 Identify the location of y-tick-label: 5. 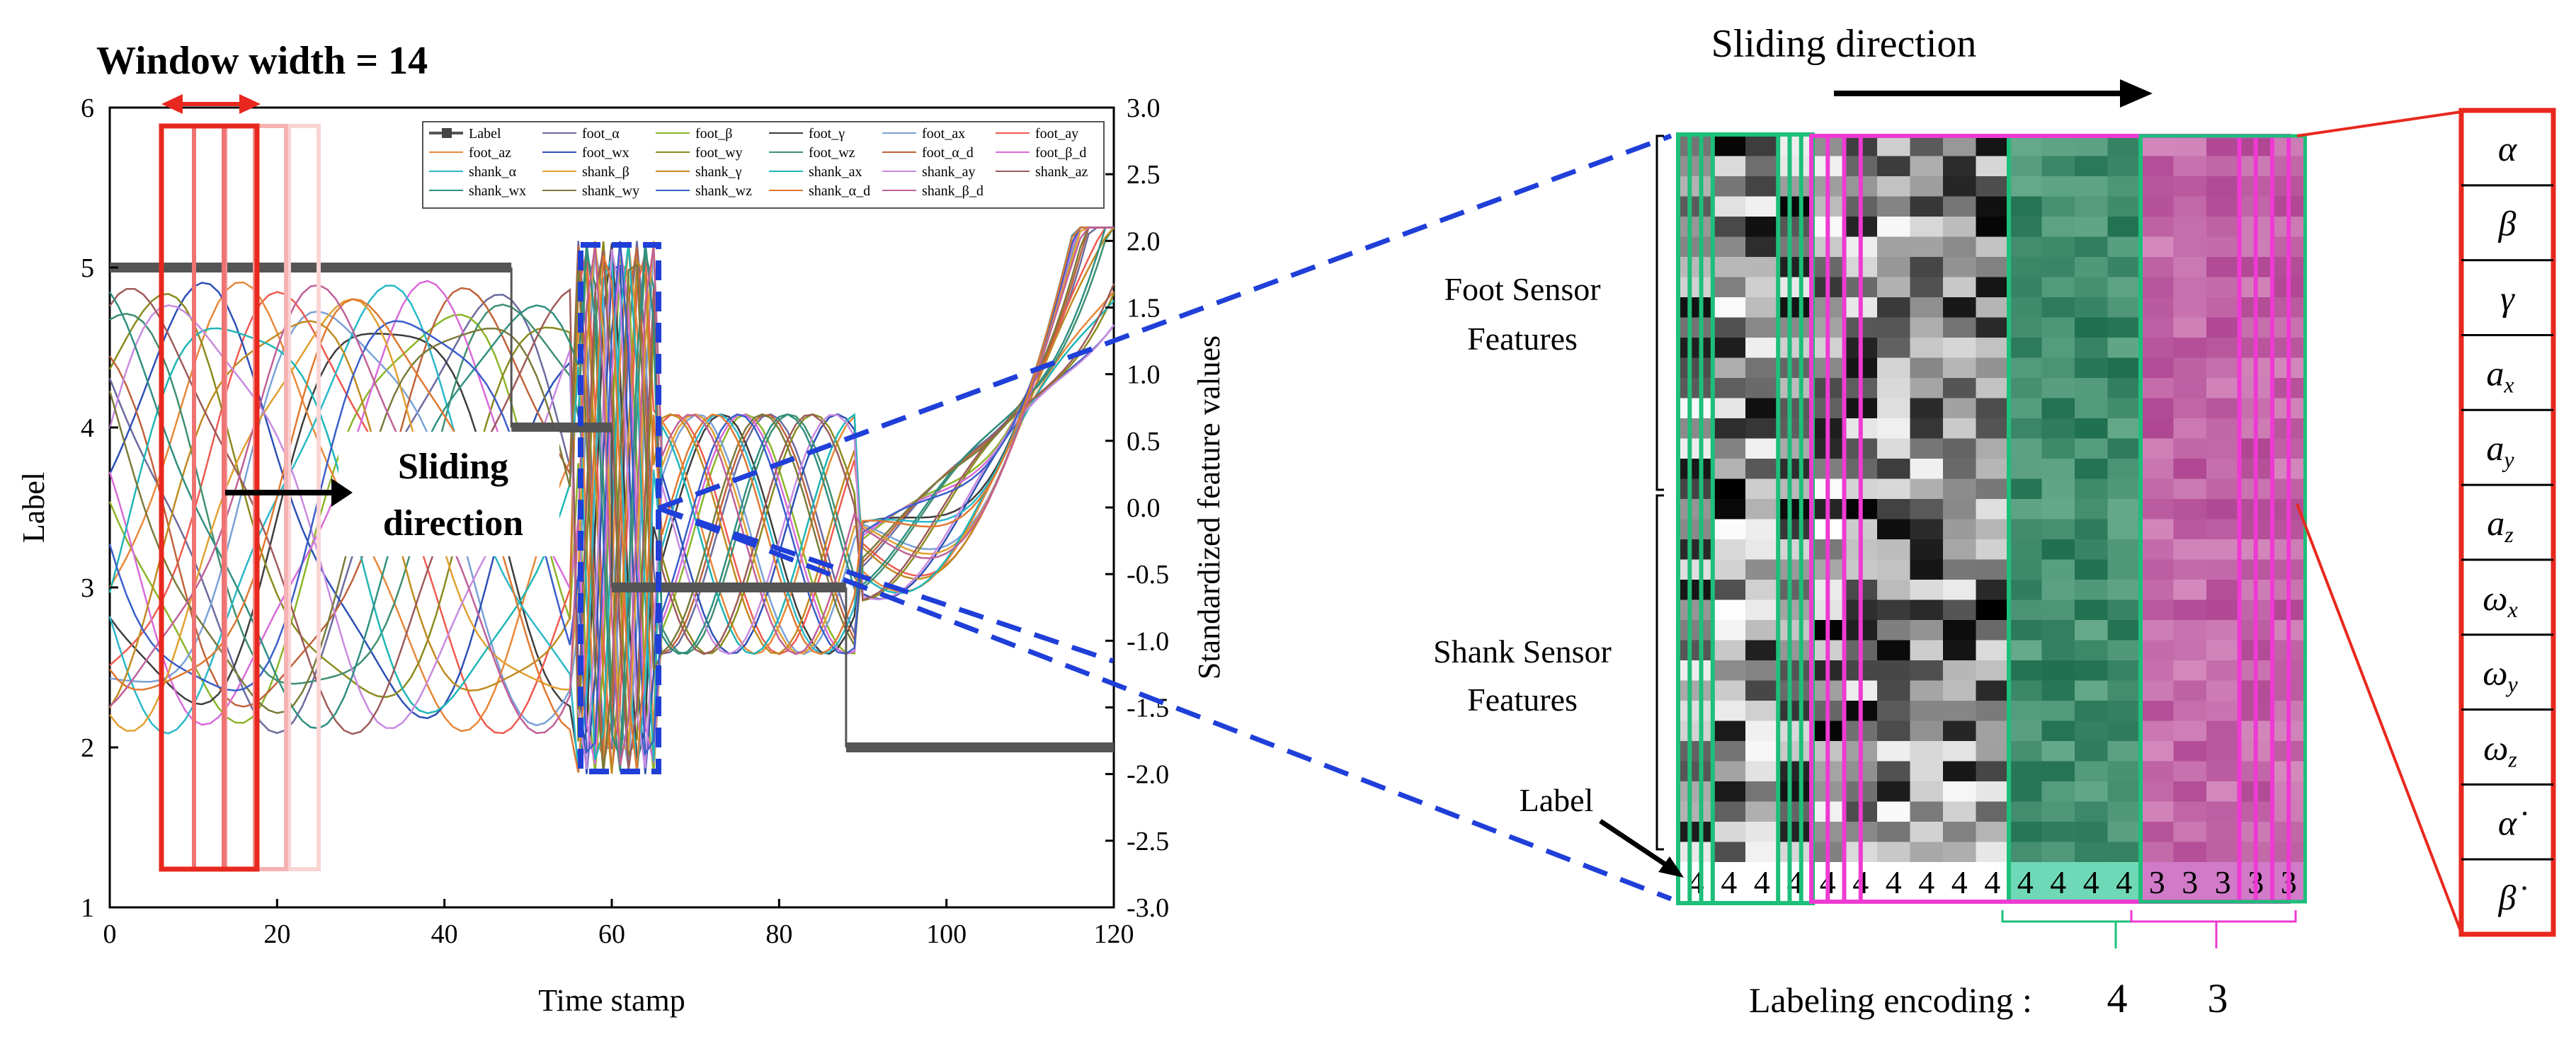
(87, 268).